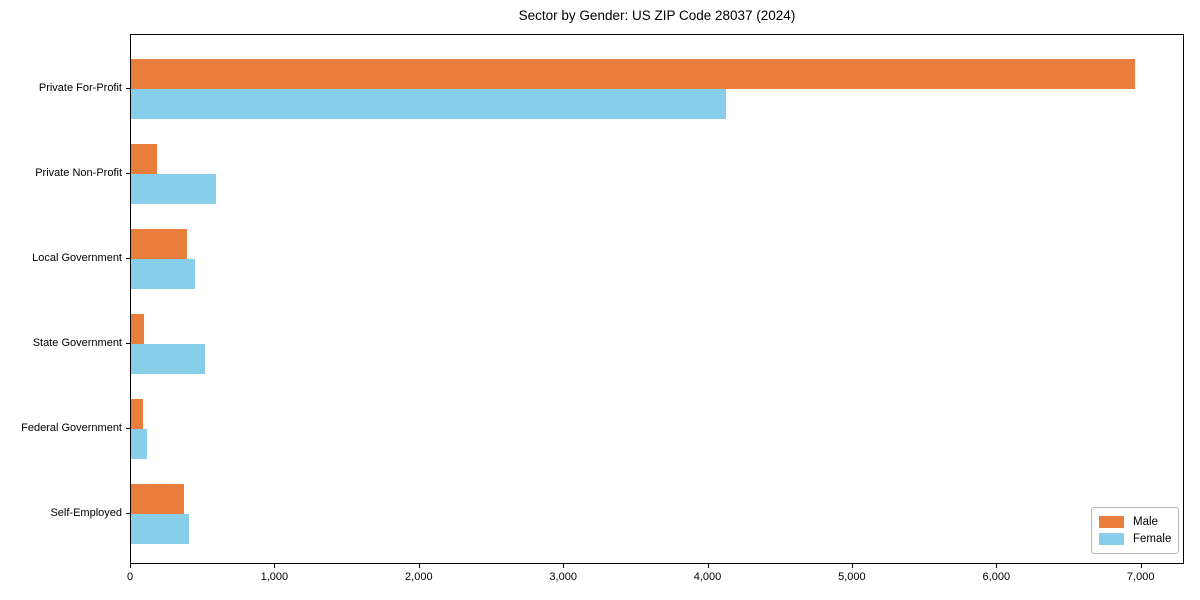 Image resolution: width=1200 pixels, height=600 pixels. I want to click on x-tick-label: 7,000, so click(1140, 577).